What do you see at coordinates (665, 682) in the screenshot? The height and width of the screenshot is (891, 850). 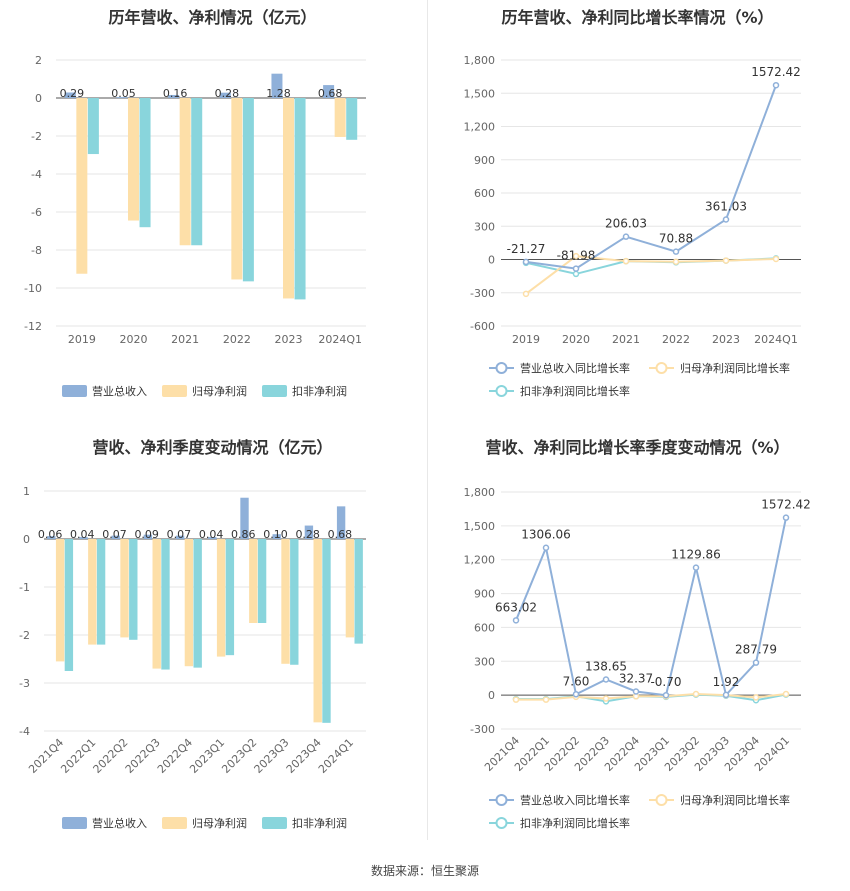 I see `data-label: -0.70` at bounding box center [665, 682].